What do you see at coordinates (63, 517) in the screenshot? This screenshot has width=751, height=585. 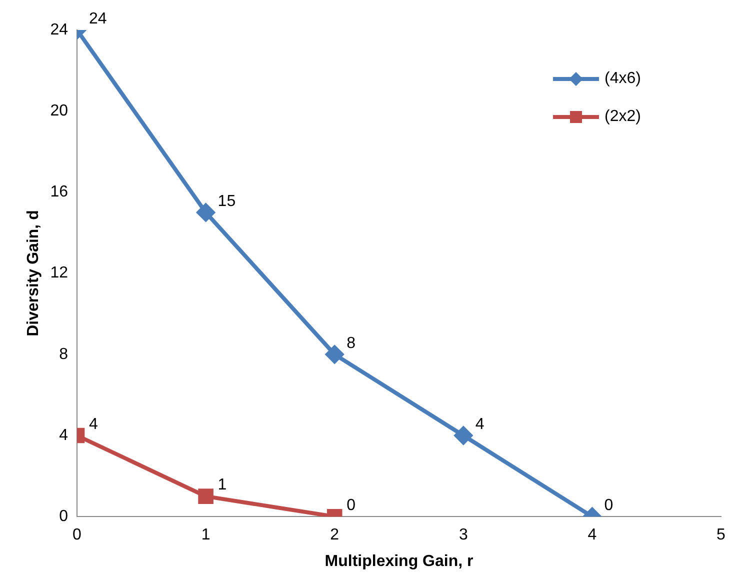 I see `y-tick-label: 0` at bounding box center [63, 517].